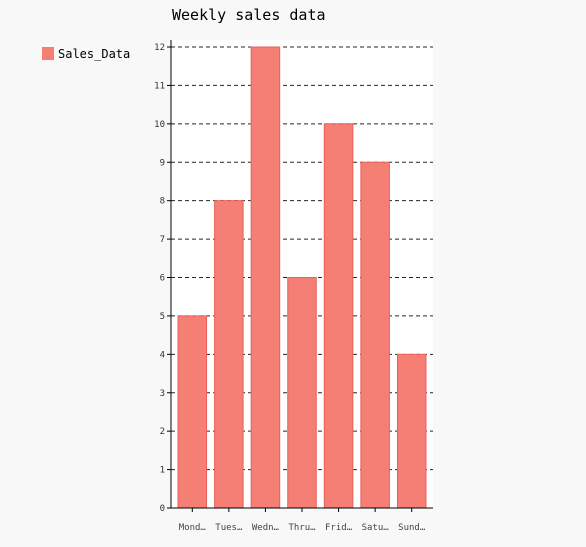 The height and width of the screenshot is (547, 586). What do you see at coordinates (162, 279) in the screenshot?
I see `y-tick-label: 6` at bounding box center [162, 279].